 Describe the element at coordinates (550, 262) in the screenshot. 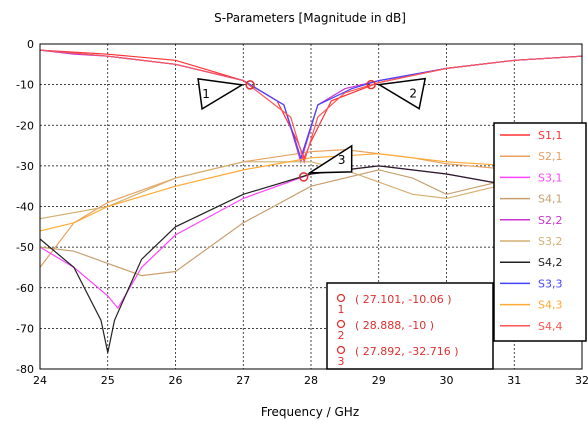

I see `legend-entry: S4,2` at that location.